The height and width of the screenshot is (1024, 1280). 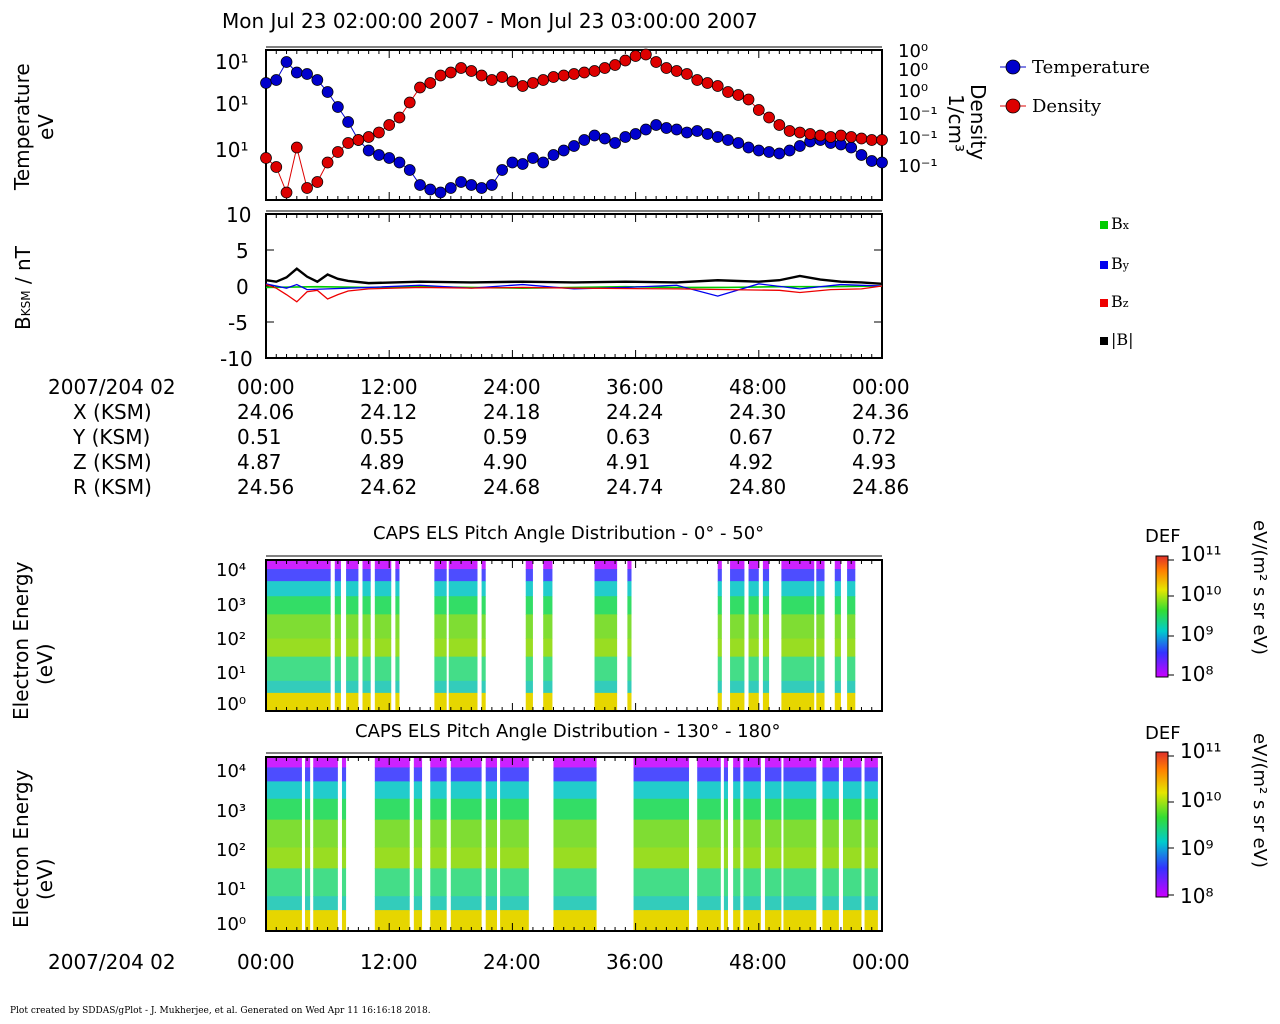 I want to click on sp2-ylabel-1: Electron Energy, so click(x=21, y=848).